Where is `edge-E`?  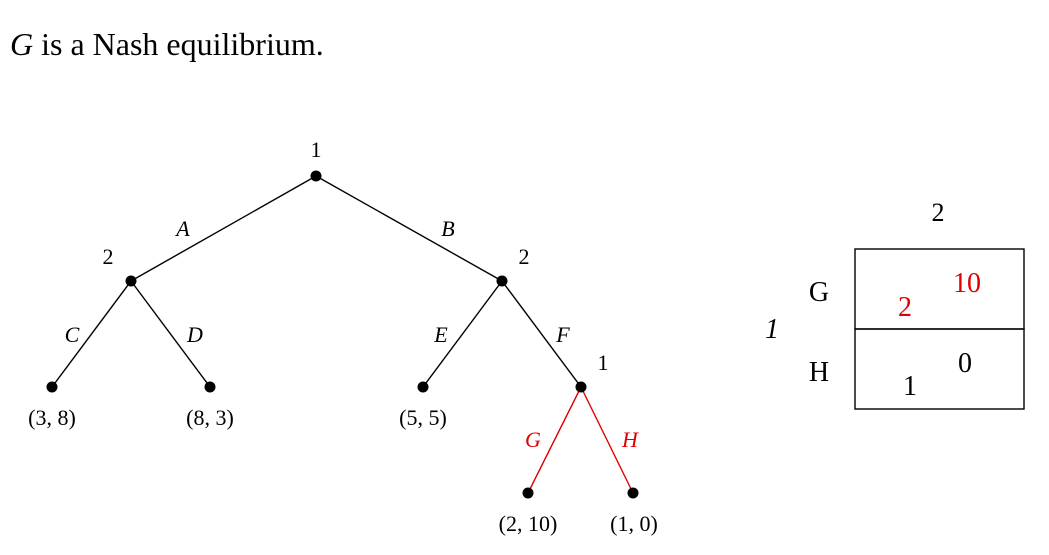 edge-E is located at coordinates (462, 334).